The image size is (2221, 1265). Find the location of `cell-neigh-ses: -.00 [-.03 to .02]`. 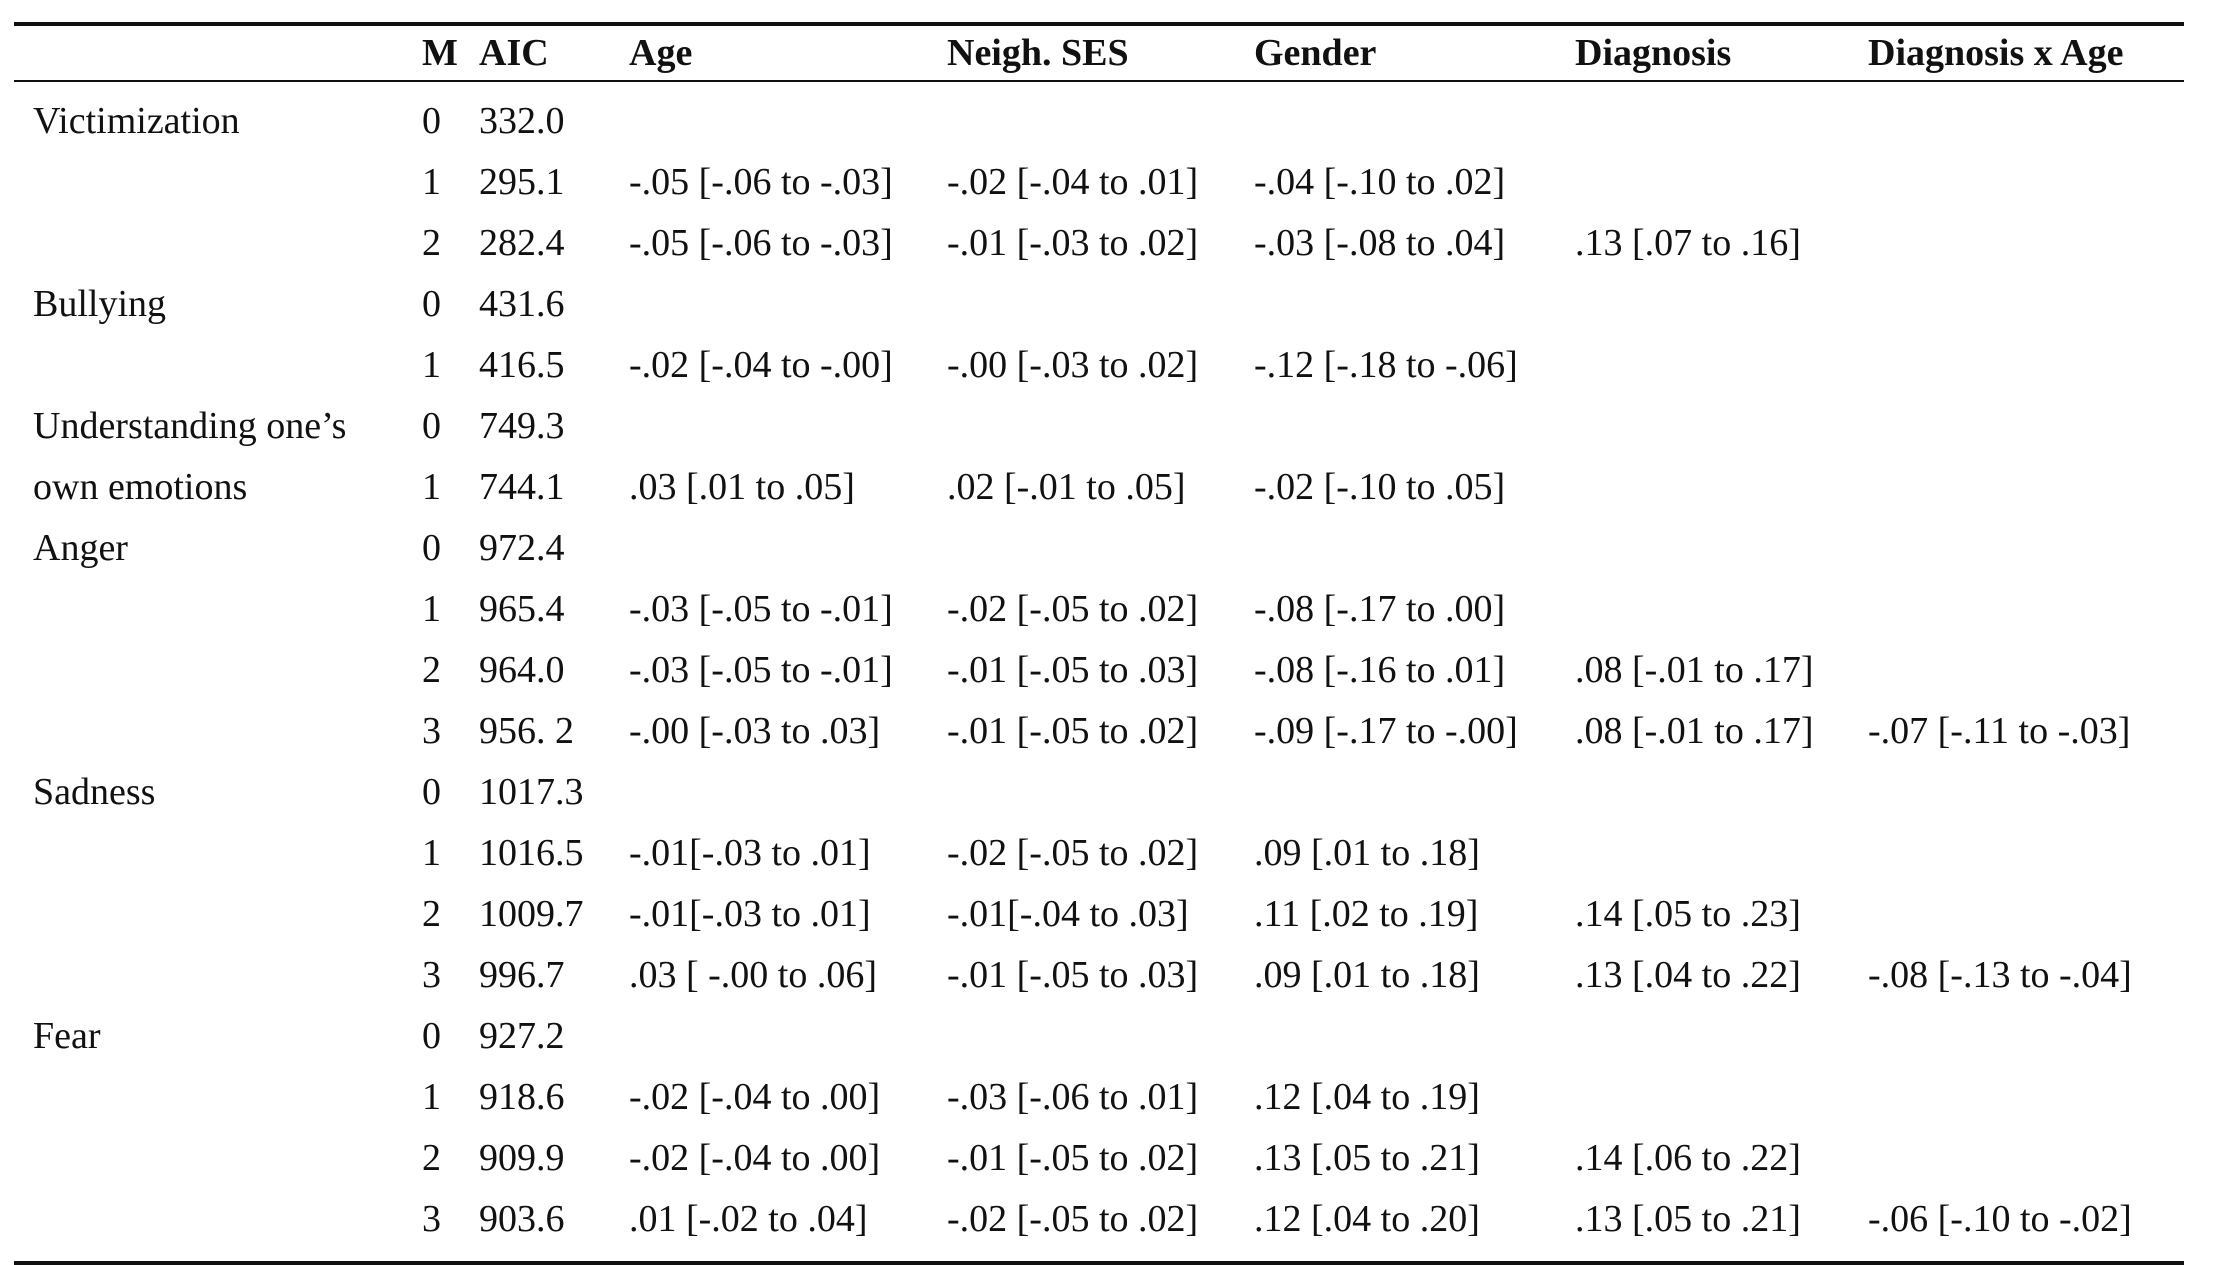

cell-neigh-ses: -.00 [-.03 to .02] is located at coordinates (1073, 364).